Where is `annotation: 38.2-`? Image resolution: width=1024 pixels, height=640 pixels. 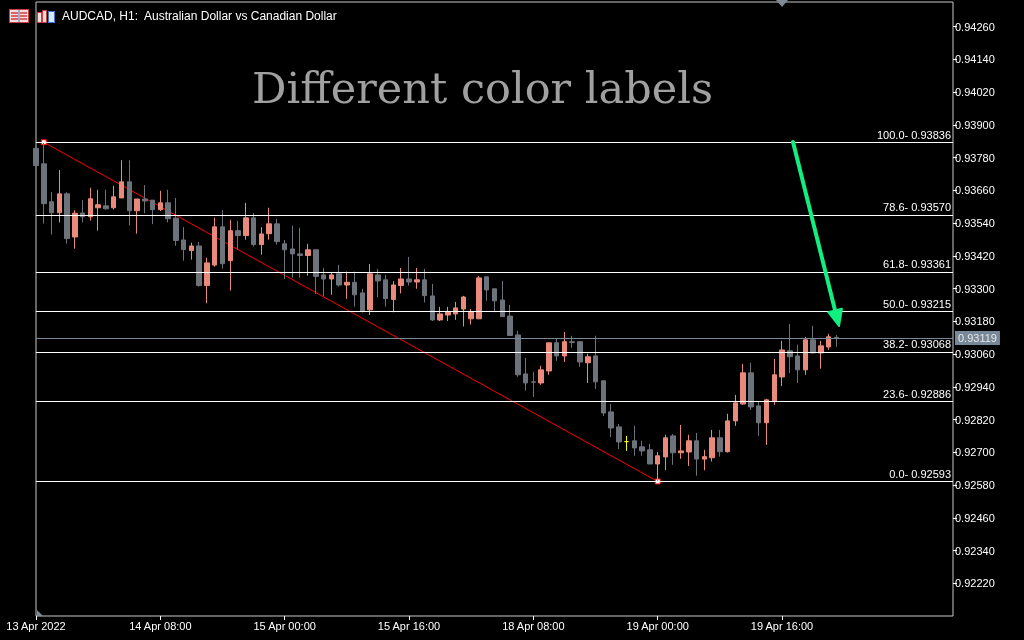 annotation: 38.2- is located at coordinates (896, 344).